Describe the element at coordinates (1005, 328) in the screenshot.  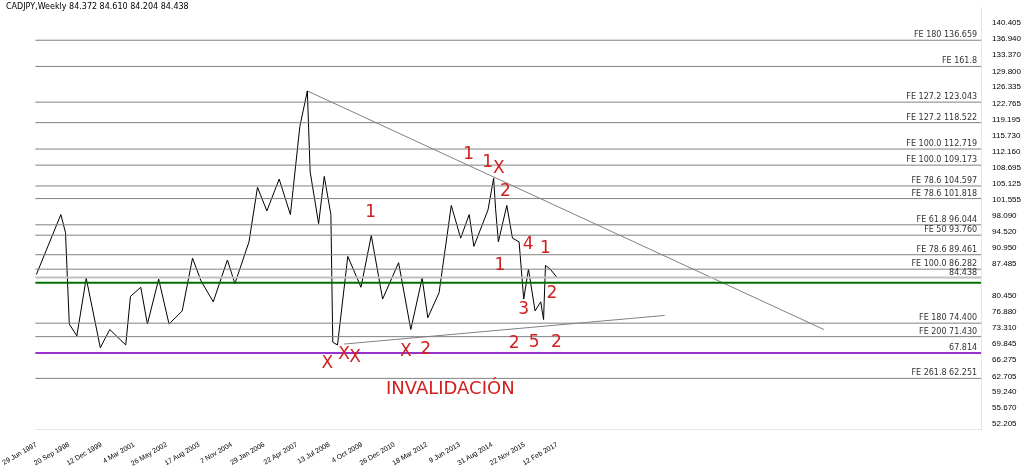
I see `y-tick-label: 73.310` at that location.